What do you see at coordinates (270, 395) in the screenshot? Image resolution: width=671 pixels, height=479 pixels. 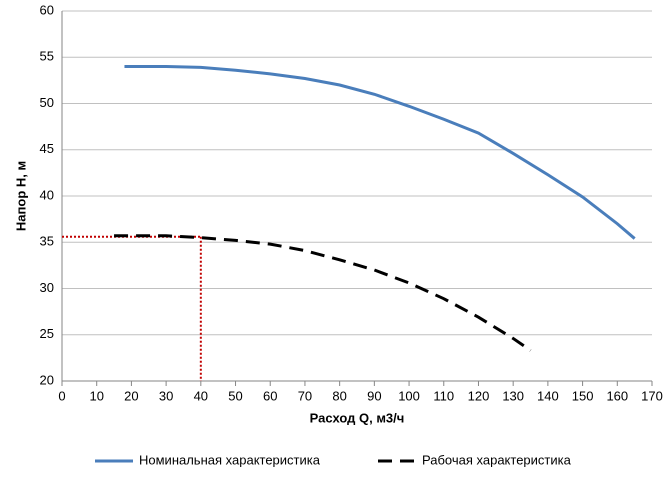 I see `x-tick-label: 60` at bounding box center [270, 395].